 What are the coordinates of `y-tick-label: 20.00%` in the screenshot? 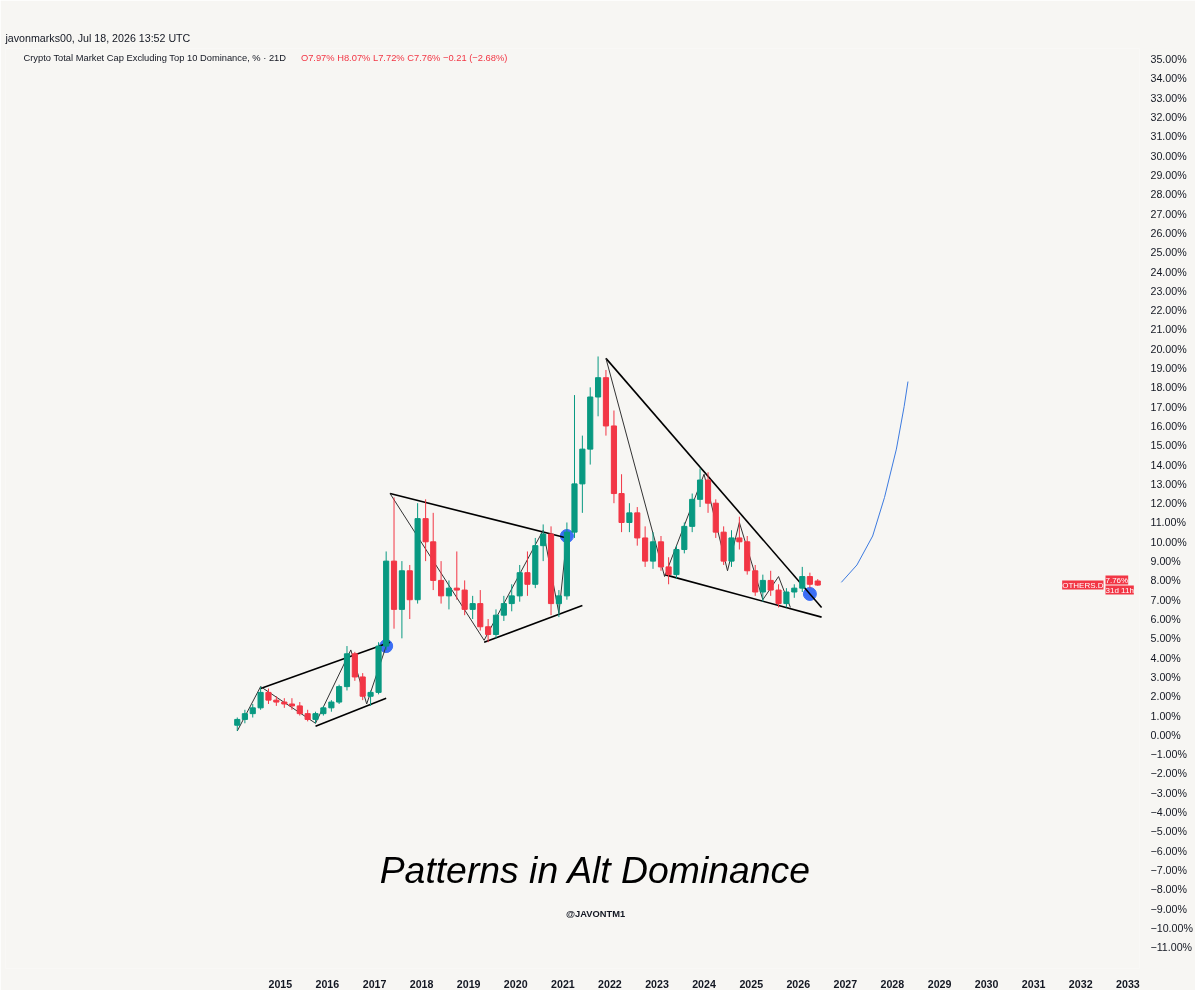 It's located at (1169, 348).